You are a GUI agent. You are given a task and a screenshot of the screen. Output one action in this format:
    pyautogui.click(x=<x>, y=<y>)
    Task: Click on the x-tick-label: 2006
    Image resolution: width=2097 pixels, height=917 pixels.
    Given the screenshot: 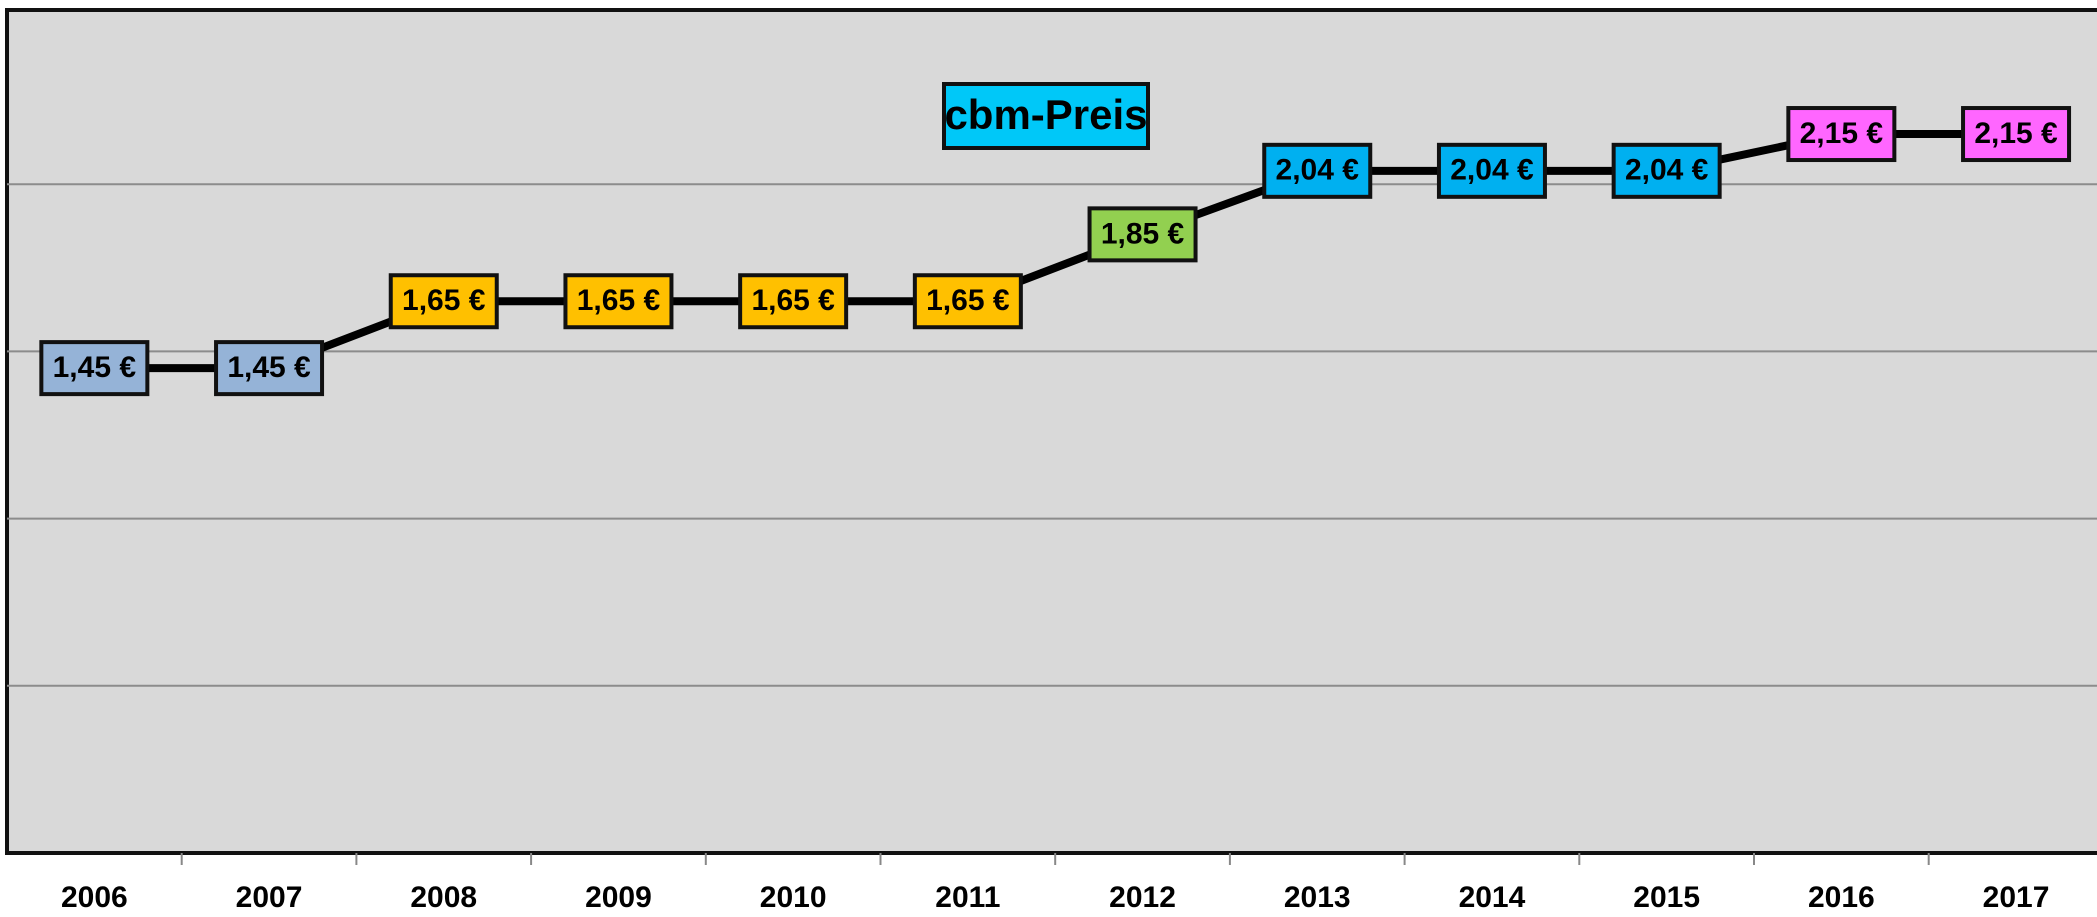 What is the action you would take?
    pyautogui.click(x=94, y=897)
    